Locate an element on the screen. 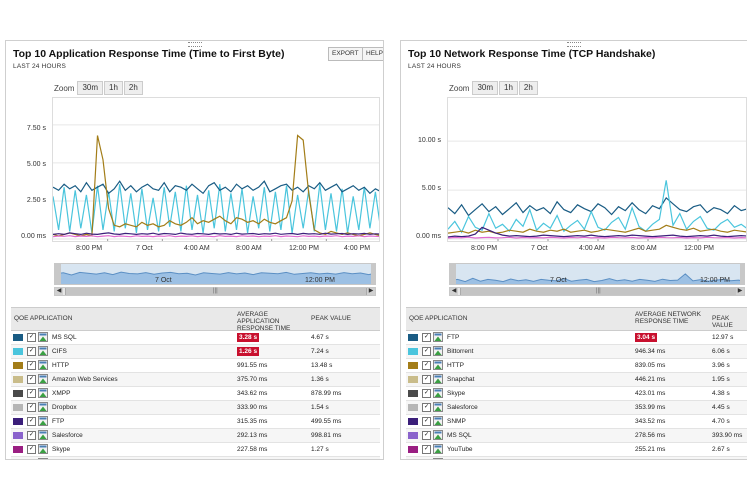  table-row: ✓ XMPP 343.62 ms 878.99 ms is located at coordinates (195, 394).